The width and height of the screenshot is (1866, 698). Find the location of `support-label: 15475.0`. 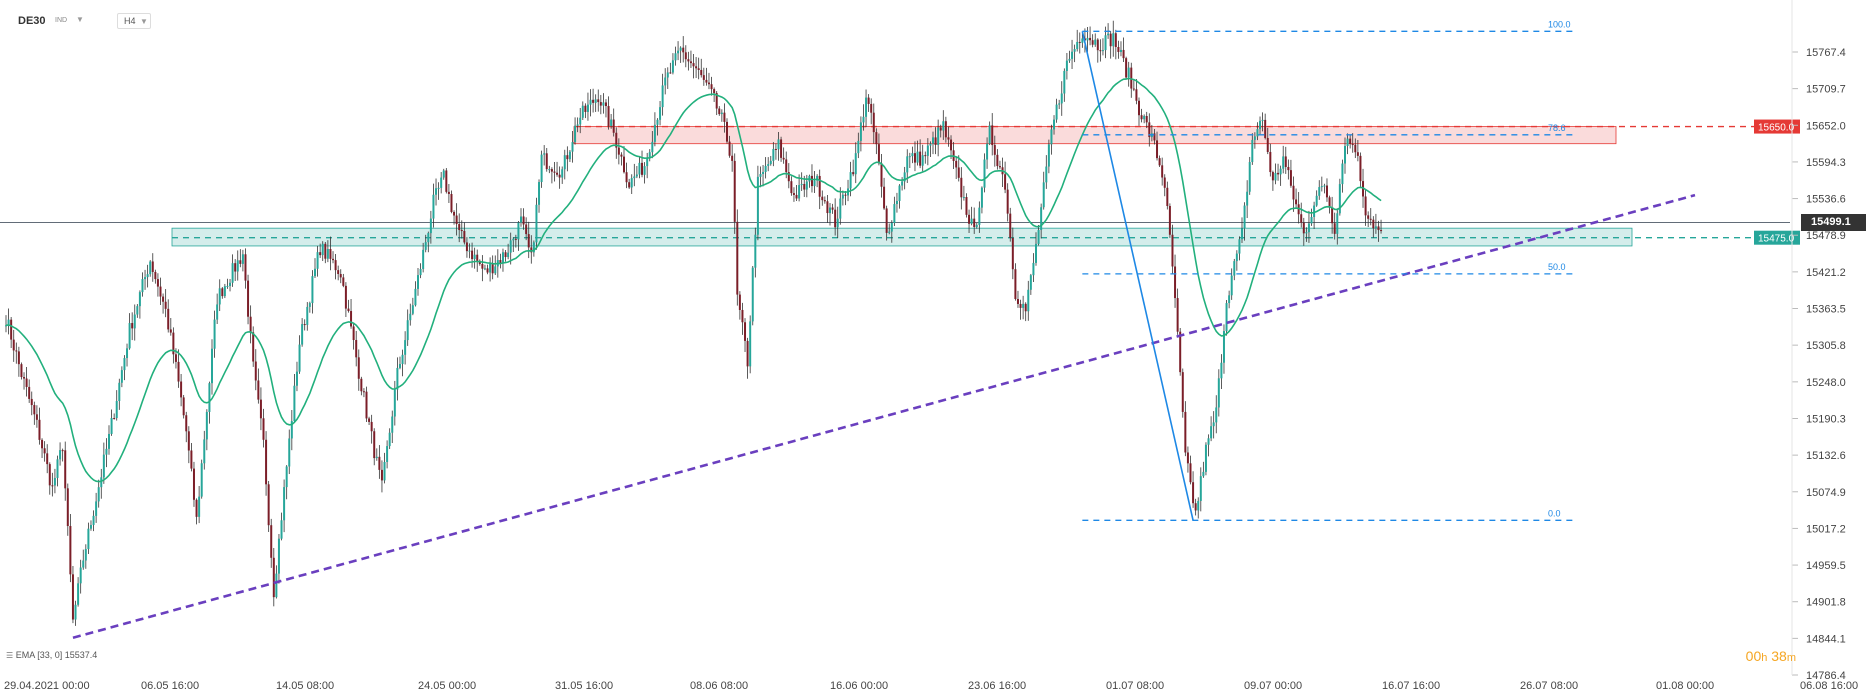

support-label: 15475.0 is located at coordinates (1777, 237).